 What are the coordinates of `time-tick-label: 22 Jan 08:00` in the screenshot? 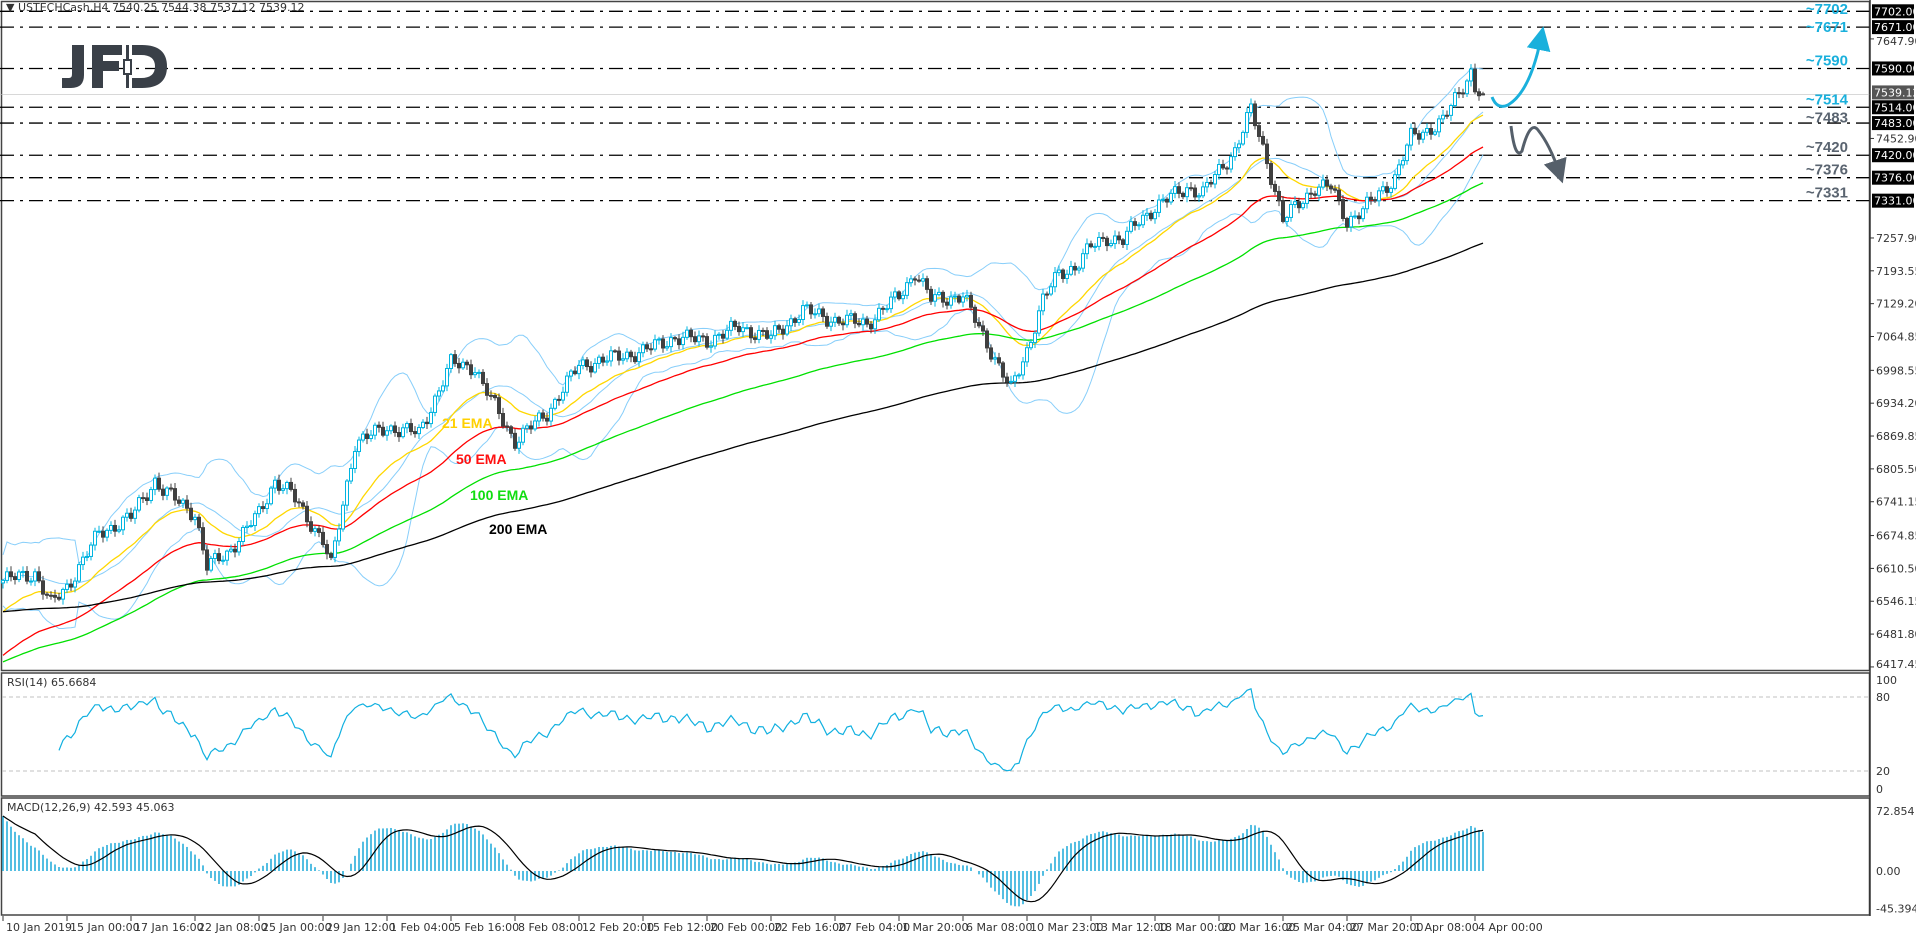 It's located at (233, 927).